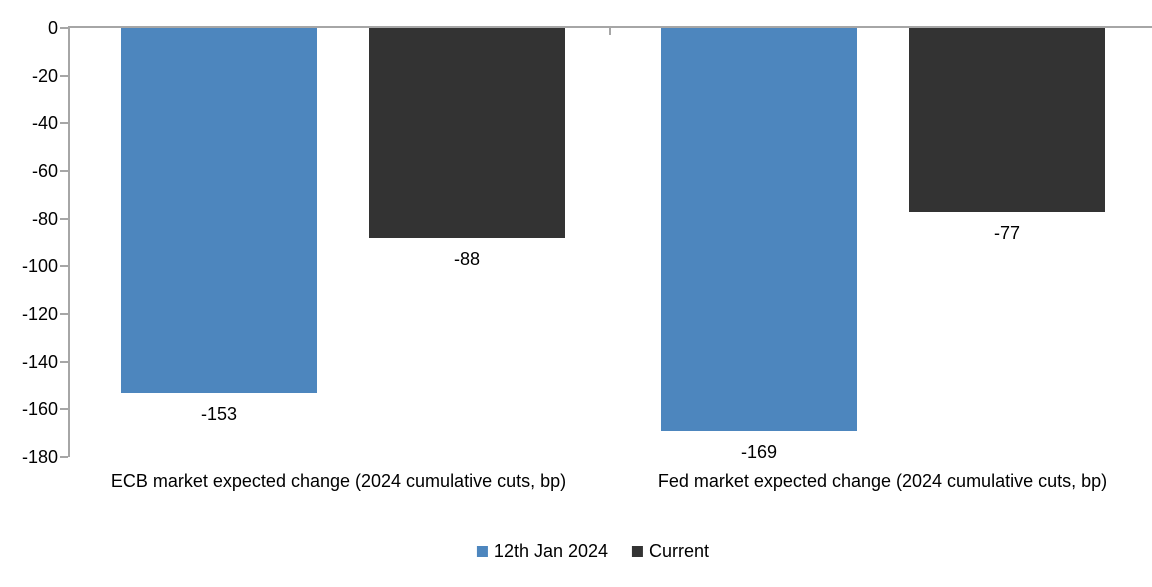 The image size is (1152, 587). What do you see at coordinates (1007, 135) in the screenshot?
I see `bar: -77` at bounding box center [1007, 135].